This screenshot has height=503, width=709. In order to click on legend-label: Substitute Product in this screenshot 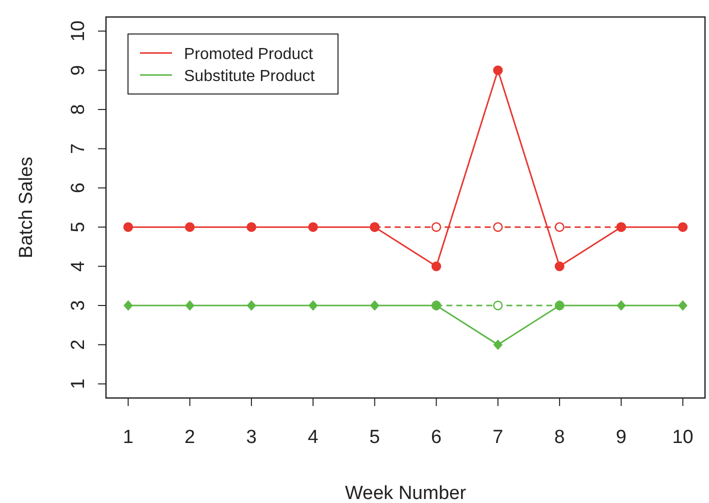, I will do `click(250, 76)`.